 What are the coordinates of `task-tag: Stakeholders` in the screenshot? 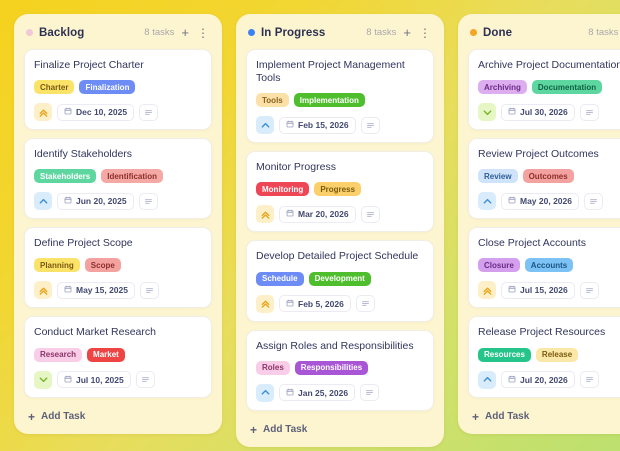 It's located at (65, 176).